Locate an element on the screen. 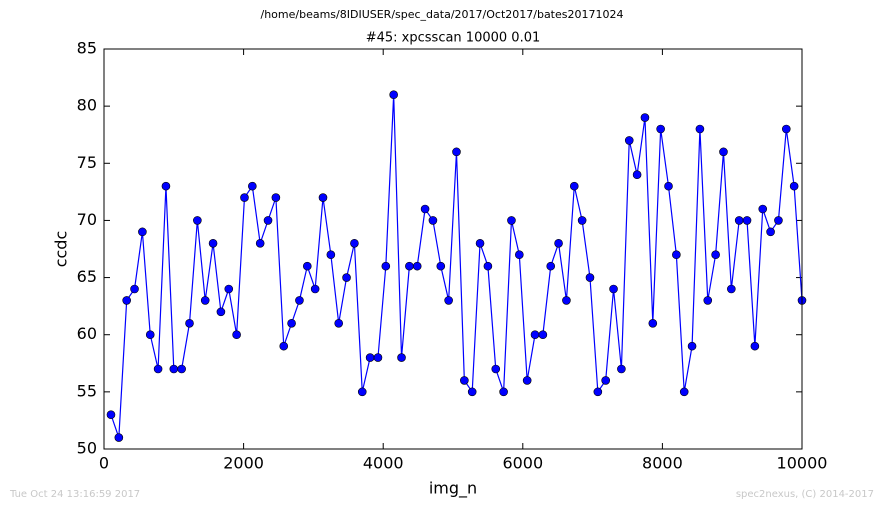  y-axis-label: ccdc is located at coordinates (61, 249).